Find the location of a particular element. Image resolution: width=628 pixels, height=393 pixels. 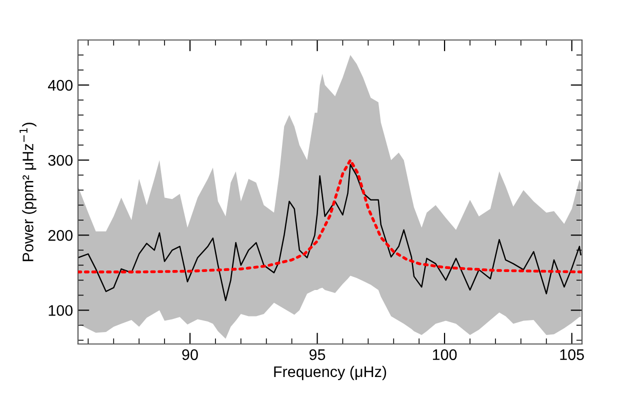

x-tick-label: 100 is located at coordinates (444, 354).